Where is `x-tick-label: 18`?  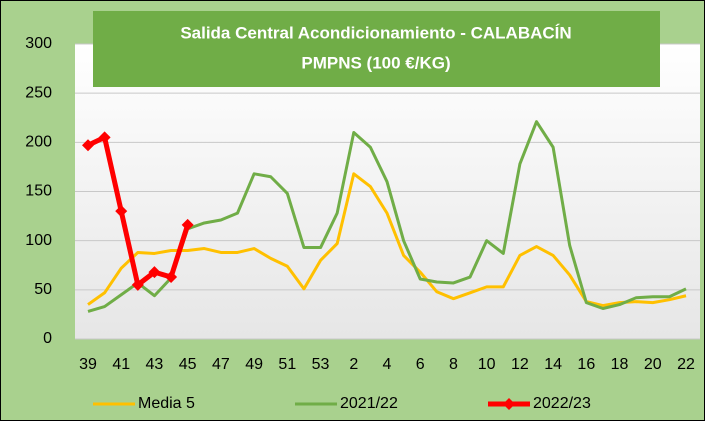 x-tick-label: 18 is located at coordinates (620, 364).